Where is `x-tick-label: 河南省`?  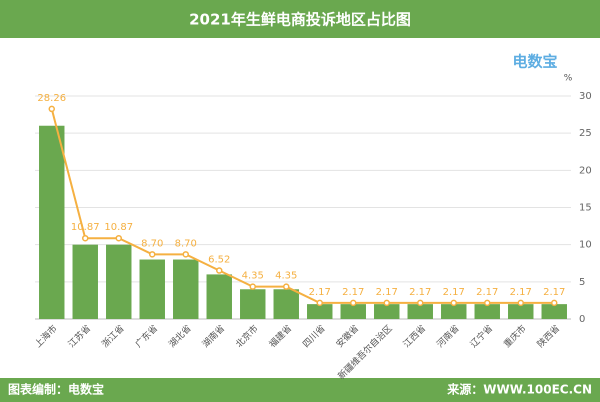
x-tick-label: 河南省 is located at coordinates (448, 336).